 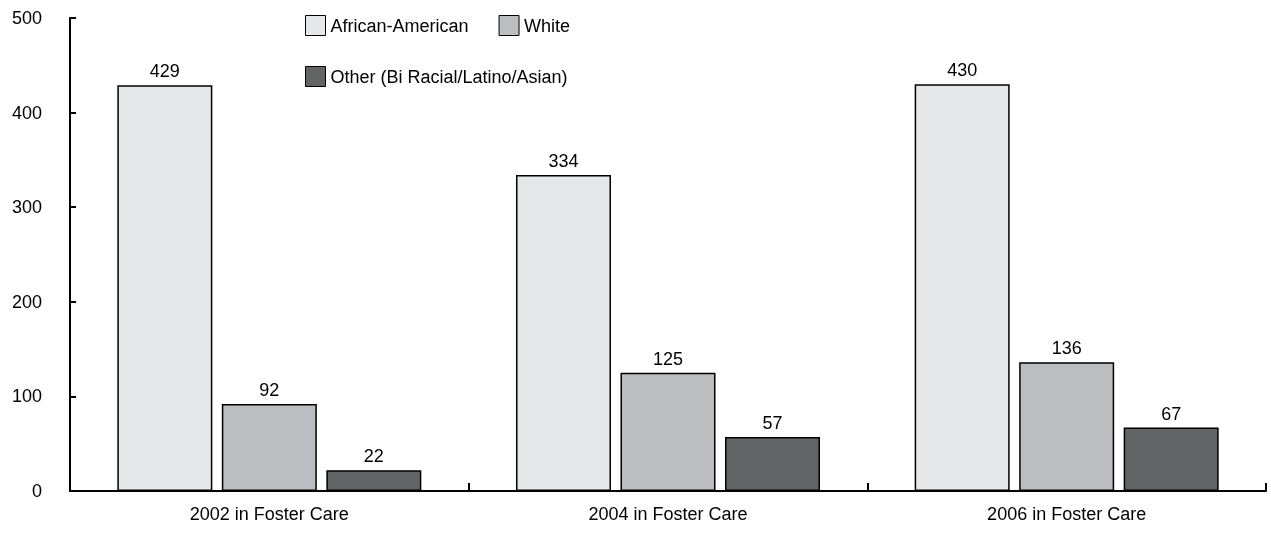 I want to click on y-tick-label: 500, so click(x=26, y=18).